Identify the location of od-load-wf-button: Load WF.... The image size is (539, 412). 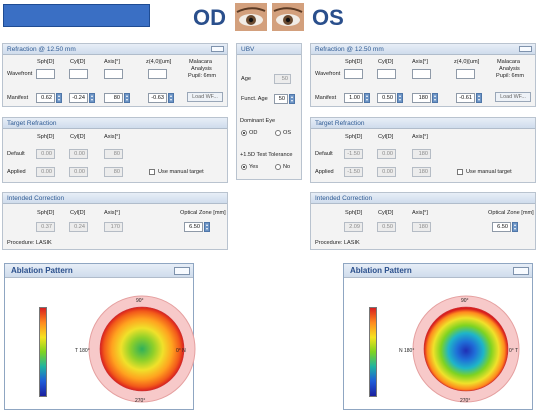
(205, 97).